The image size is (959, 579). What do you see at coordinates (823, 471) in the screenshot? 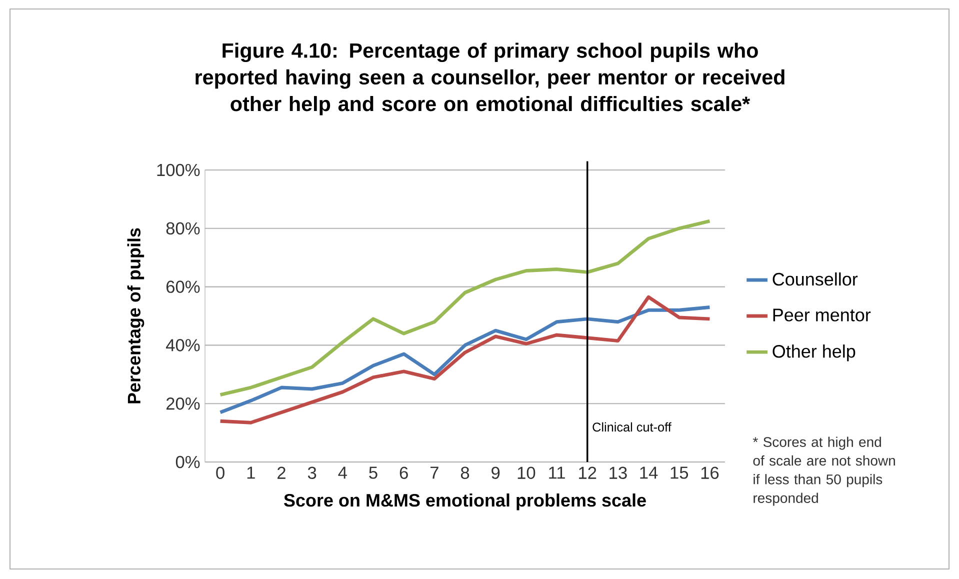
I see `text: * Scores at high end of scale are not shown if less than 50 pupils responded` at bounding box center [823, 471].